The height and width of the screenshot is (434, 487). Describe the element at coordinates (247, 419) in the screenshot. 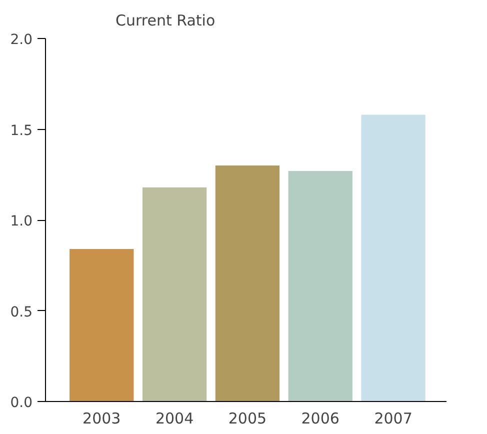

I see `x-tick-label: 2005` at that location.